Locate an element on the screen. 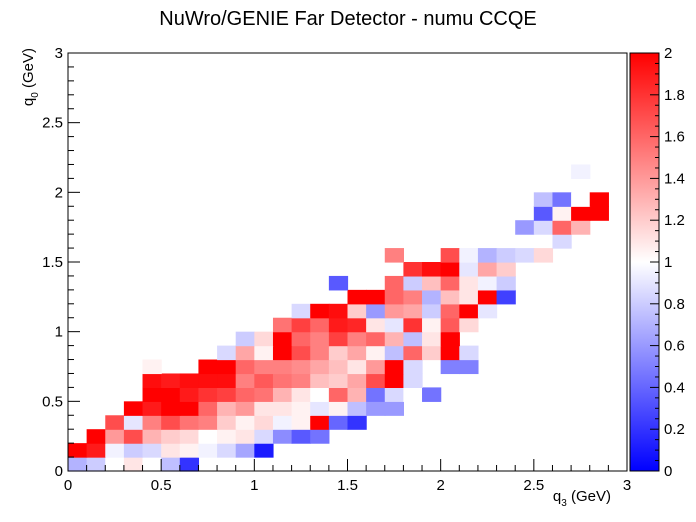 The height and width of the screenshot is (522, 696). x-tick-label: 1 is located at coordinates (254, 485).